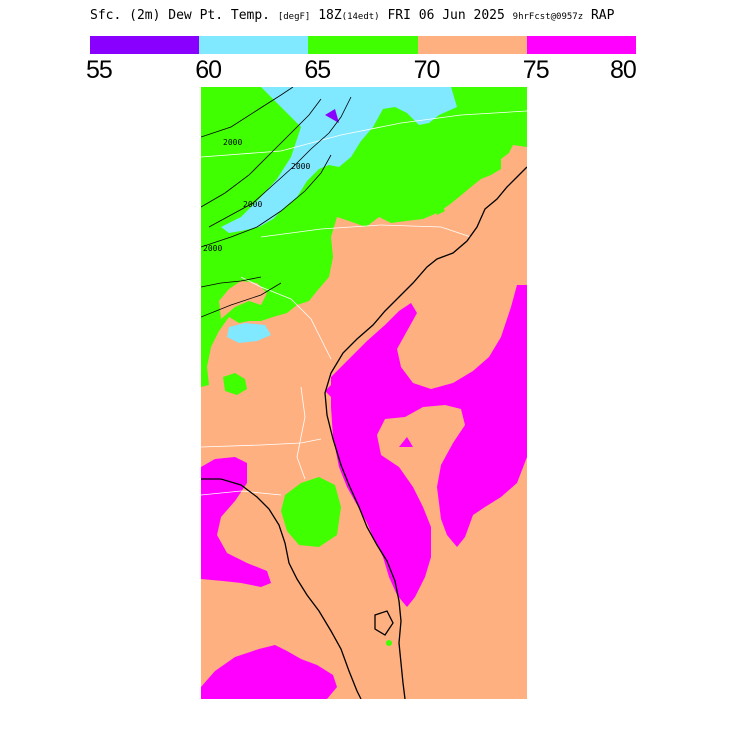  Describe the element at coordinates (439, 209) in the screenshot. I see `dewpoint-band-65-70-blob2` at that location.